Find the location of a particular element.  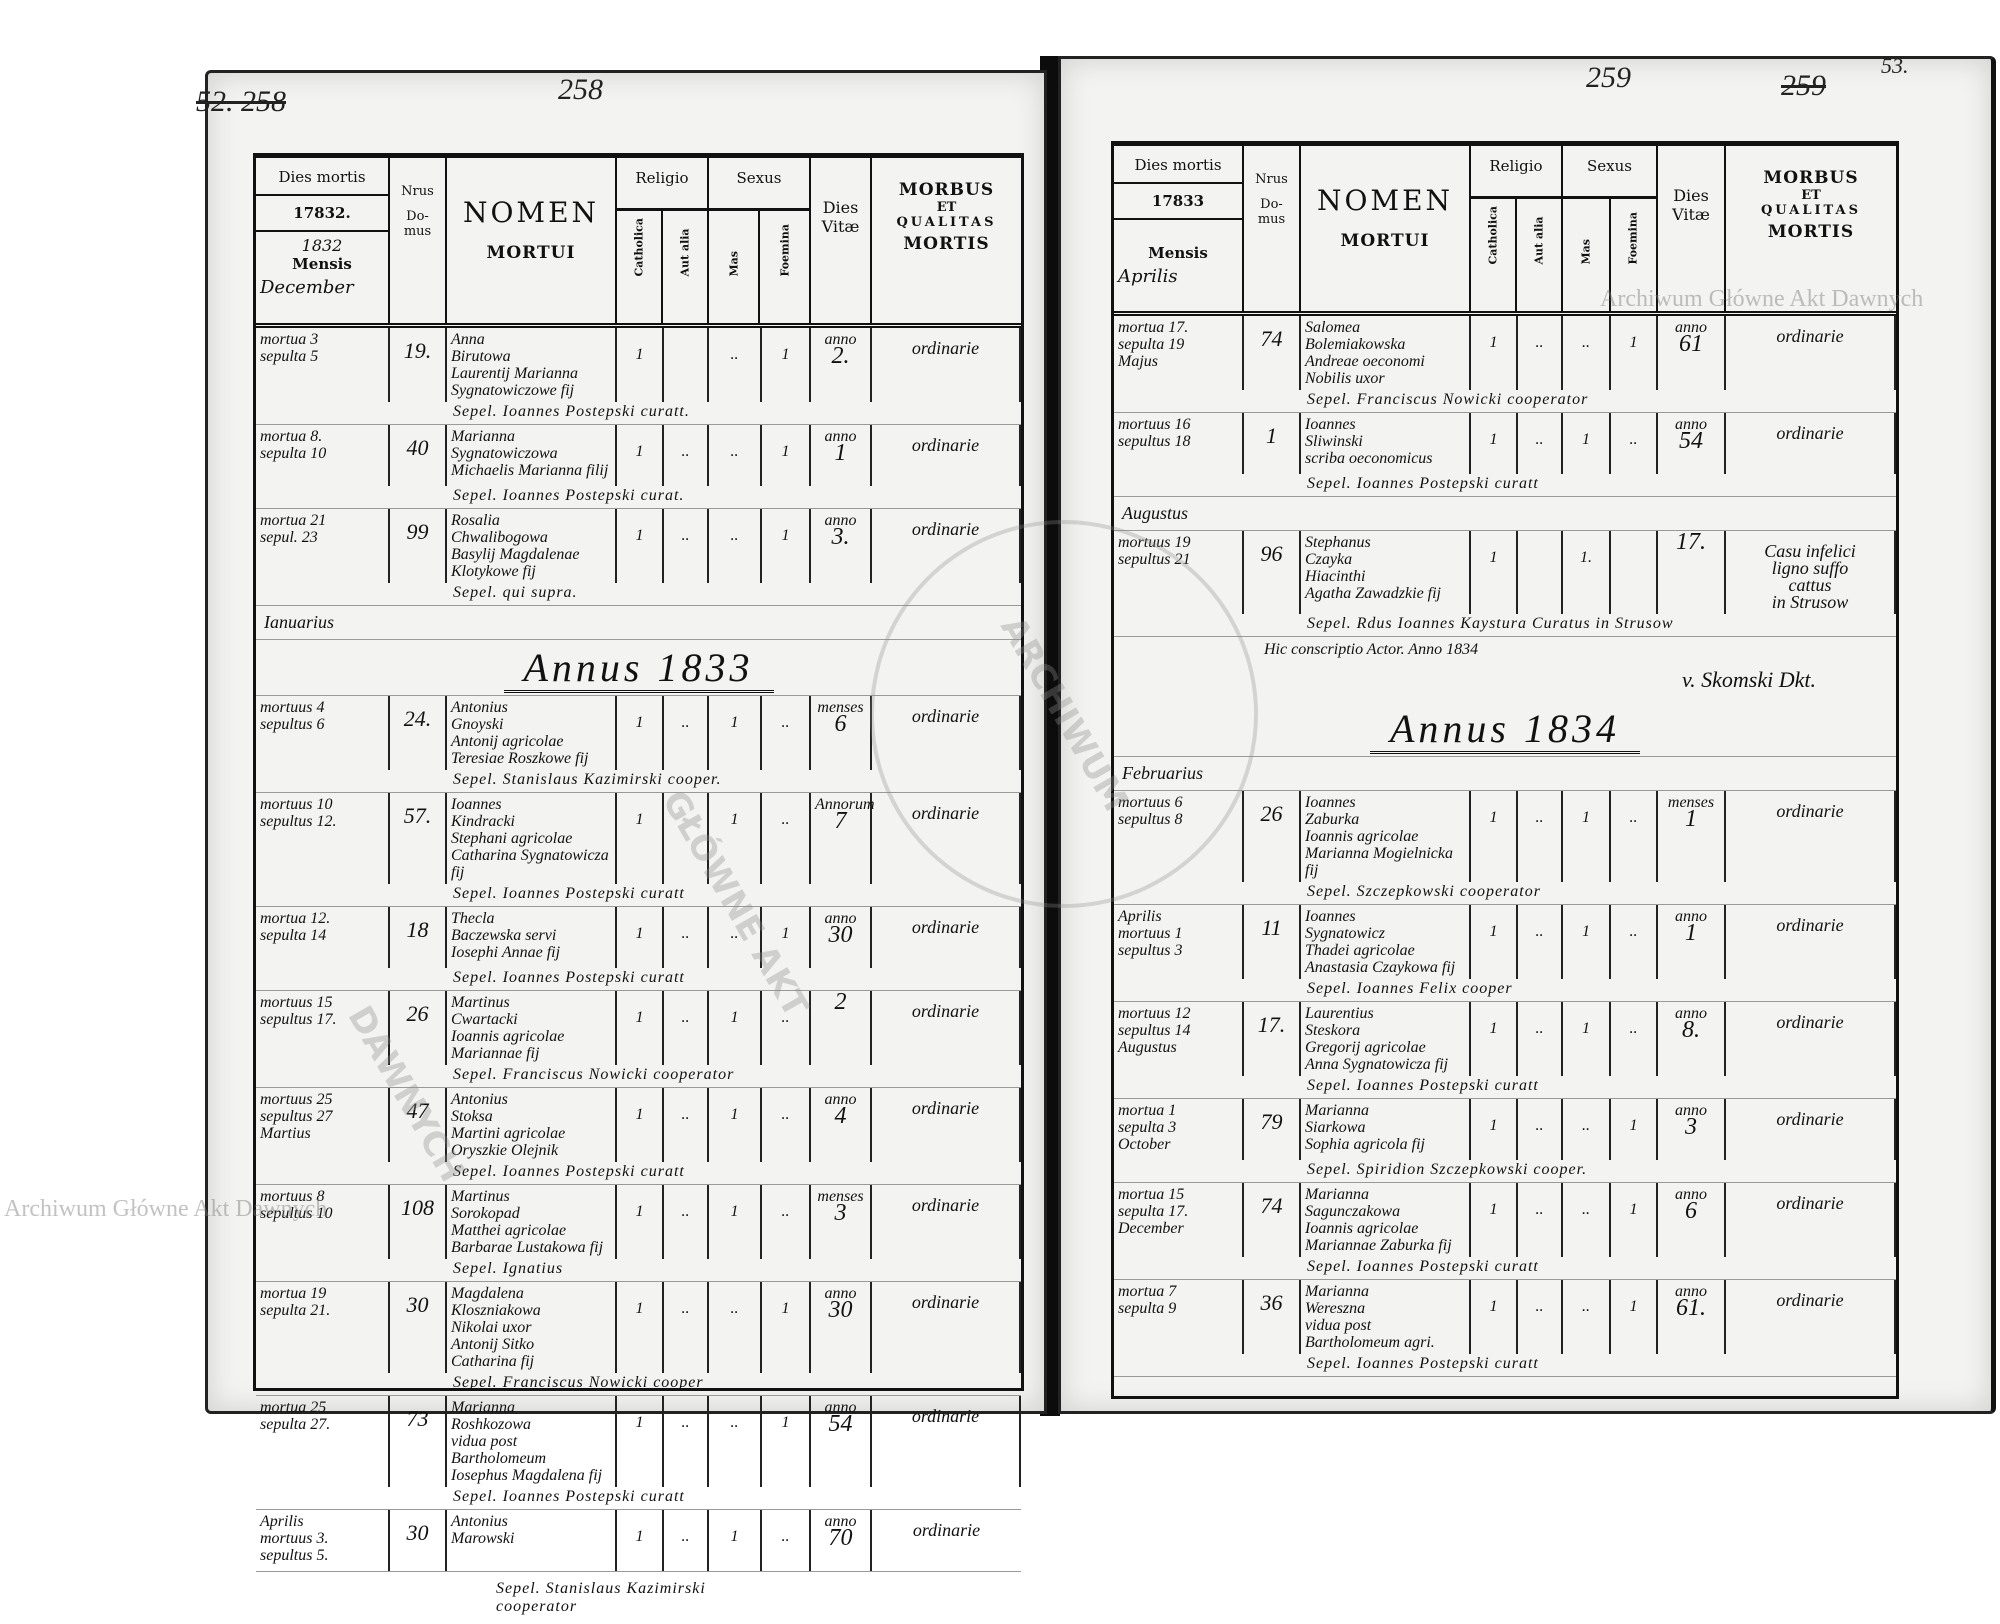

name-cell-line: Anna Sygnatowicza fij is located at coordinates (1377, 1064).